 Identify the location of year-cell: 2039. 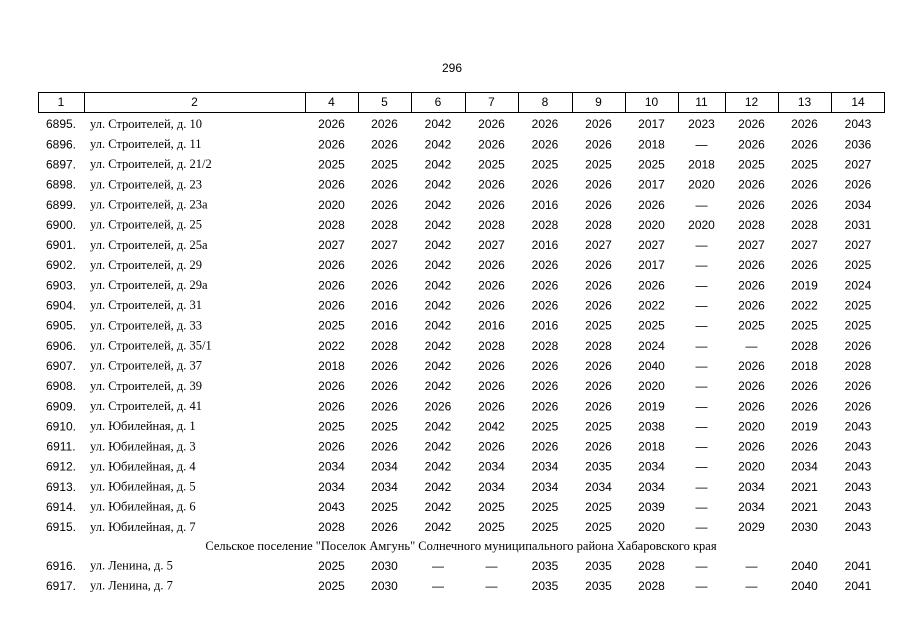
(651, 507).